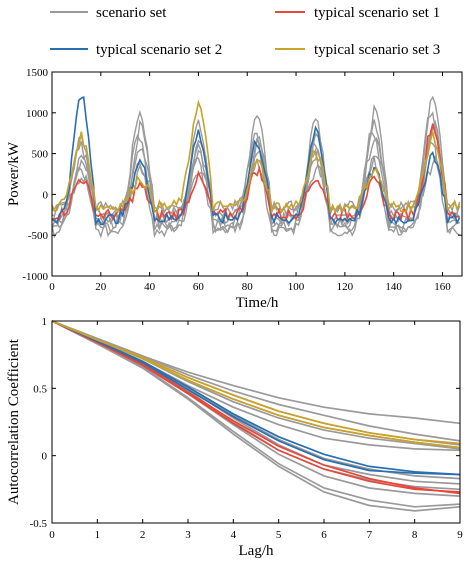  Describe the element at coordinates (199, 287) in the screenshot. I see `power-x-tick-label: 60` at that location.